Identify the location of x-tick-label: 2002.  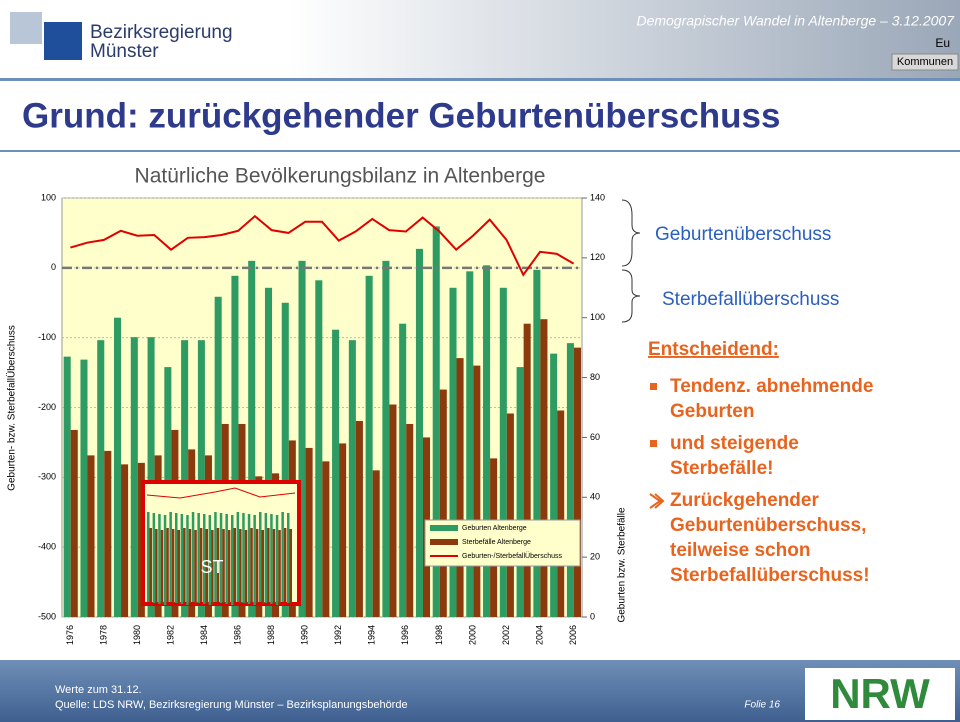
(506, 635).